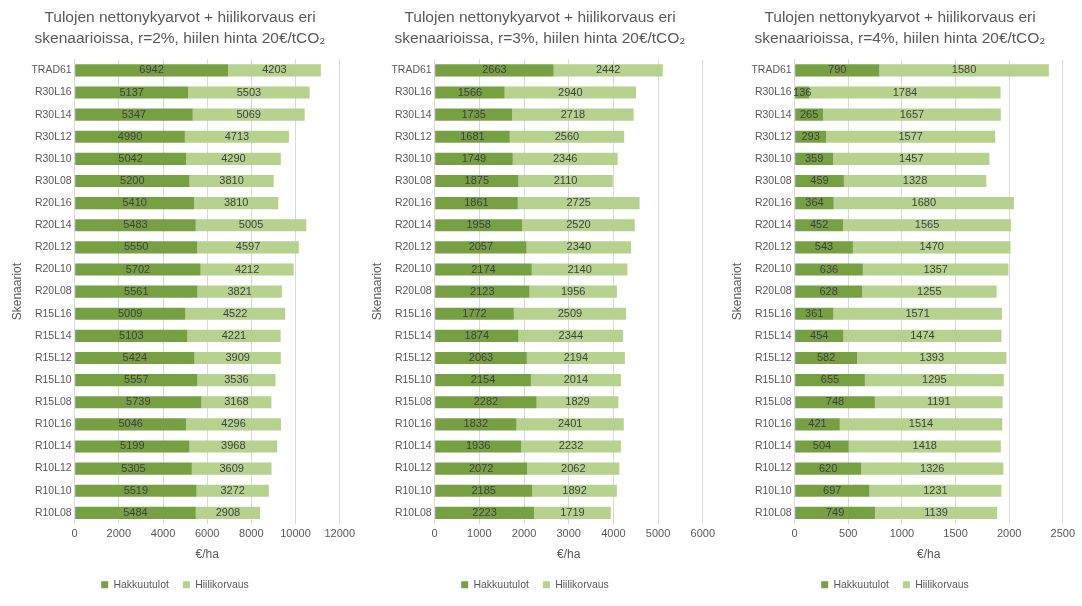  Describe the element at coordinates (573, 113) in the screenshot. I see `data-label: 2718` at that location.